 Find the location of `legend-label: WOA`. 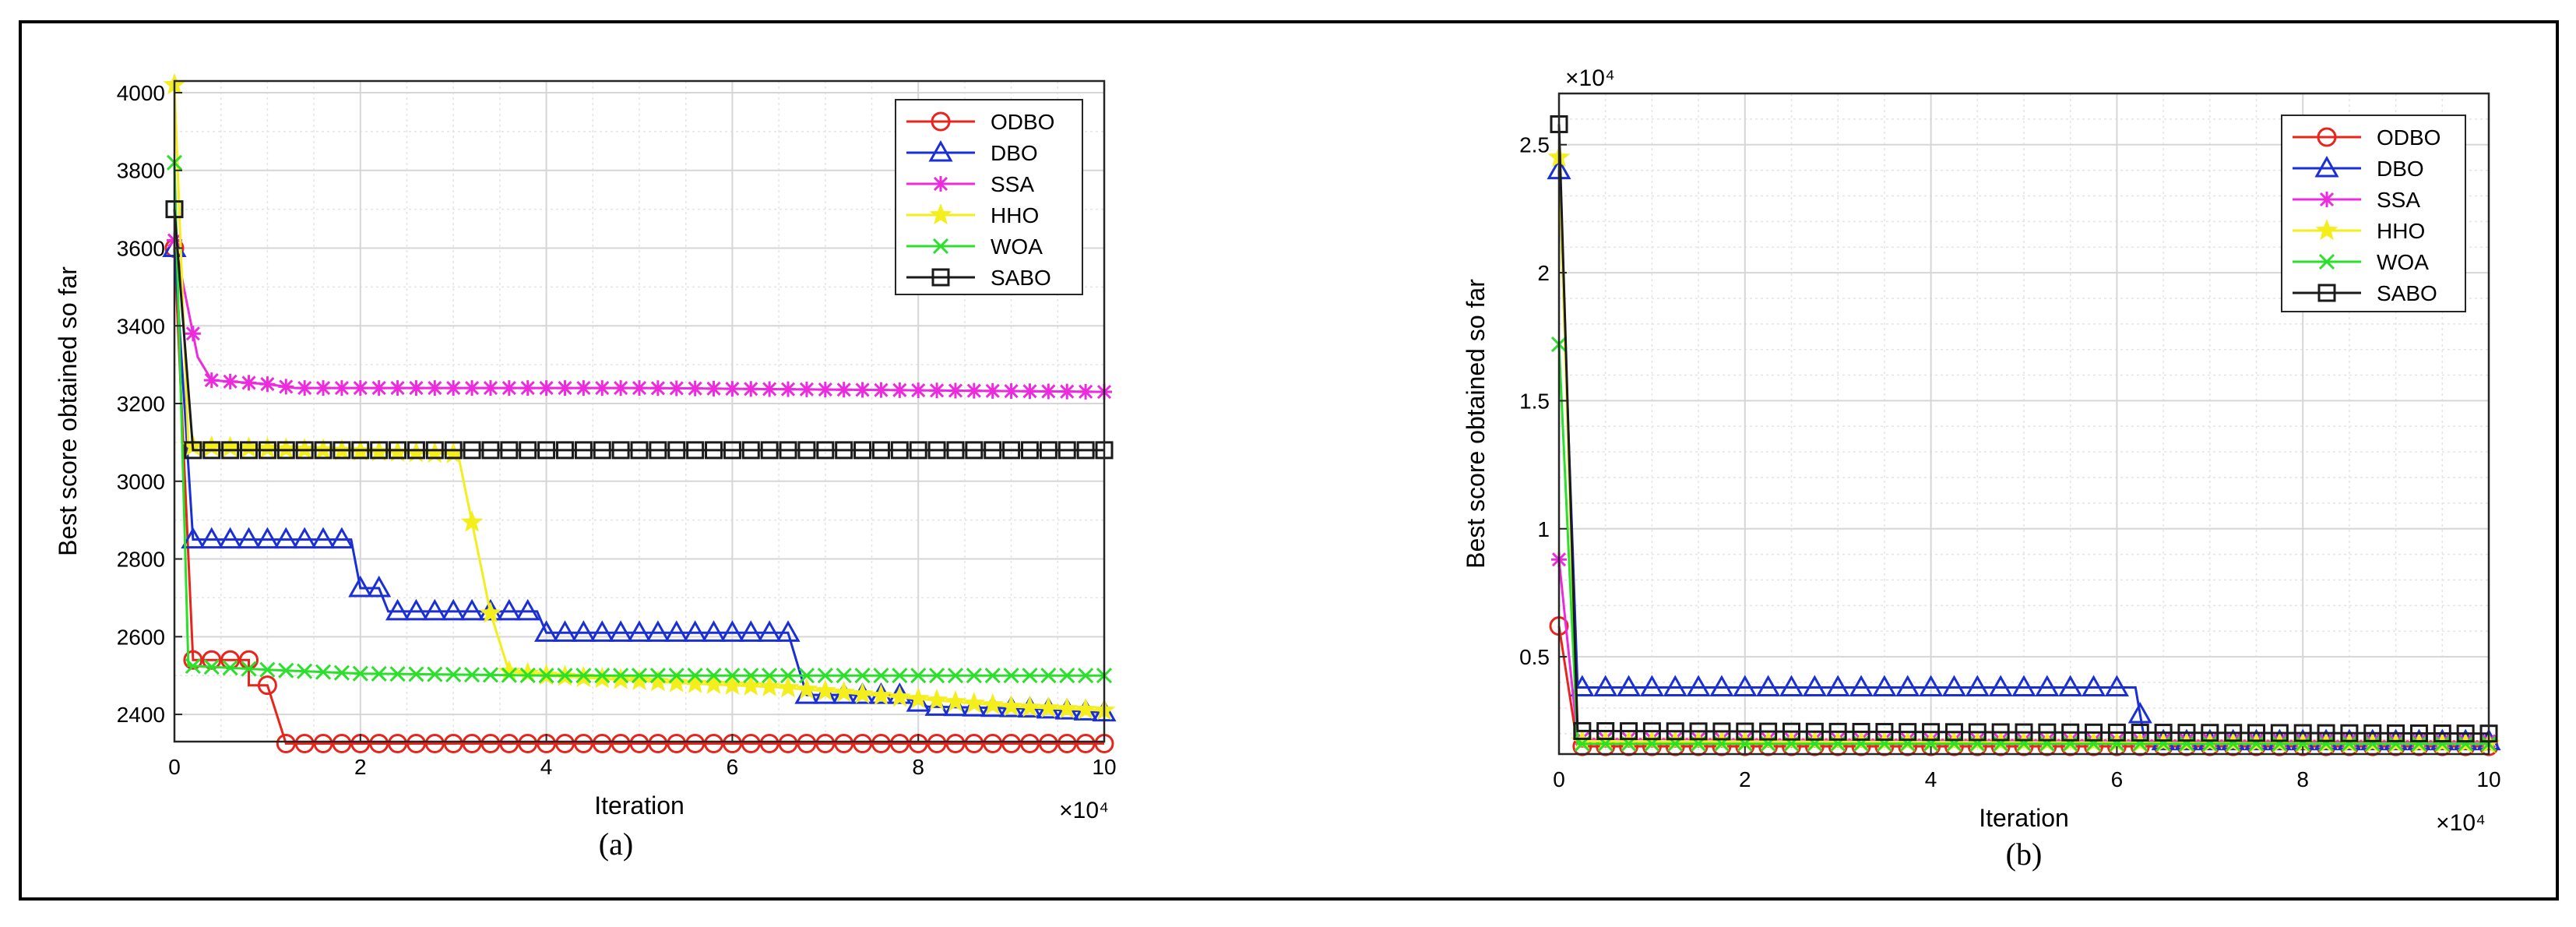

legend-label: WOA is located at coordinates (1017, 246).